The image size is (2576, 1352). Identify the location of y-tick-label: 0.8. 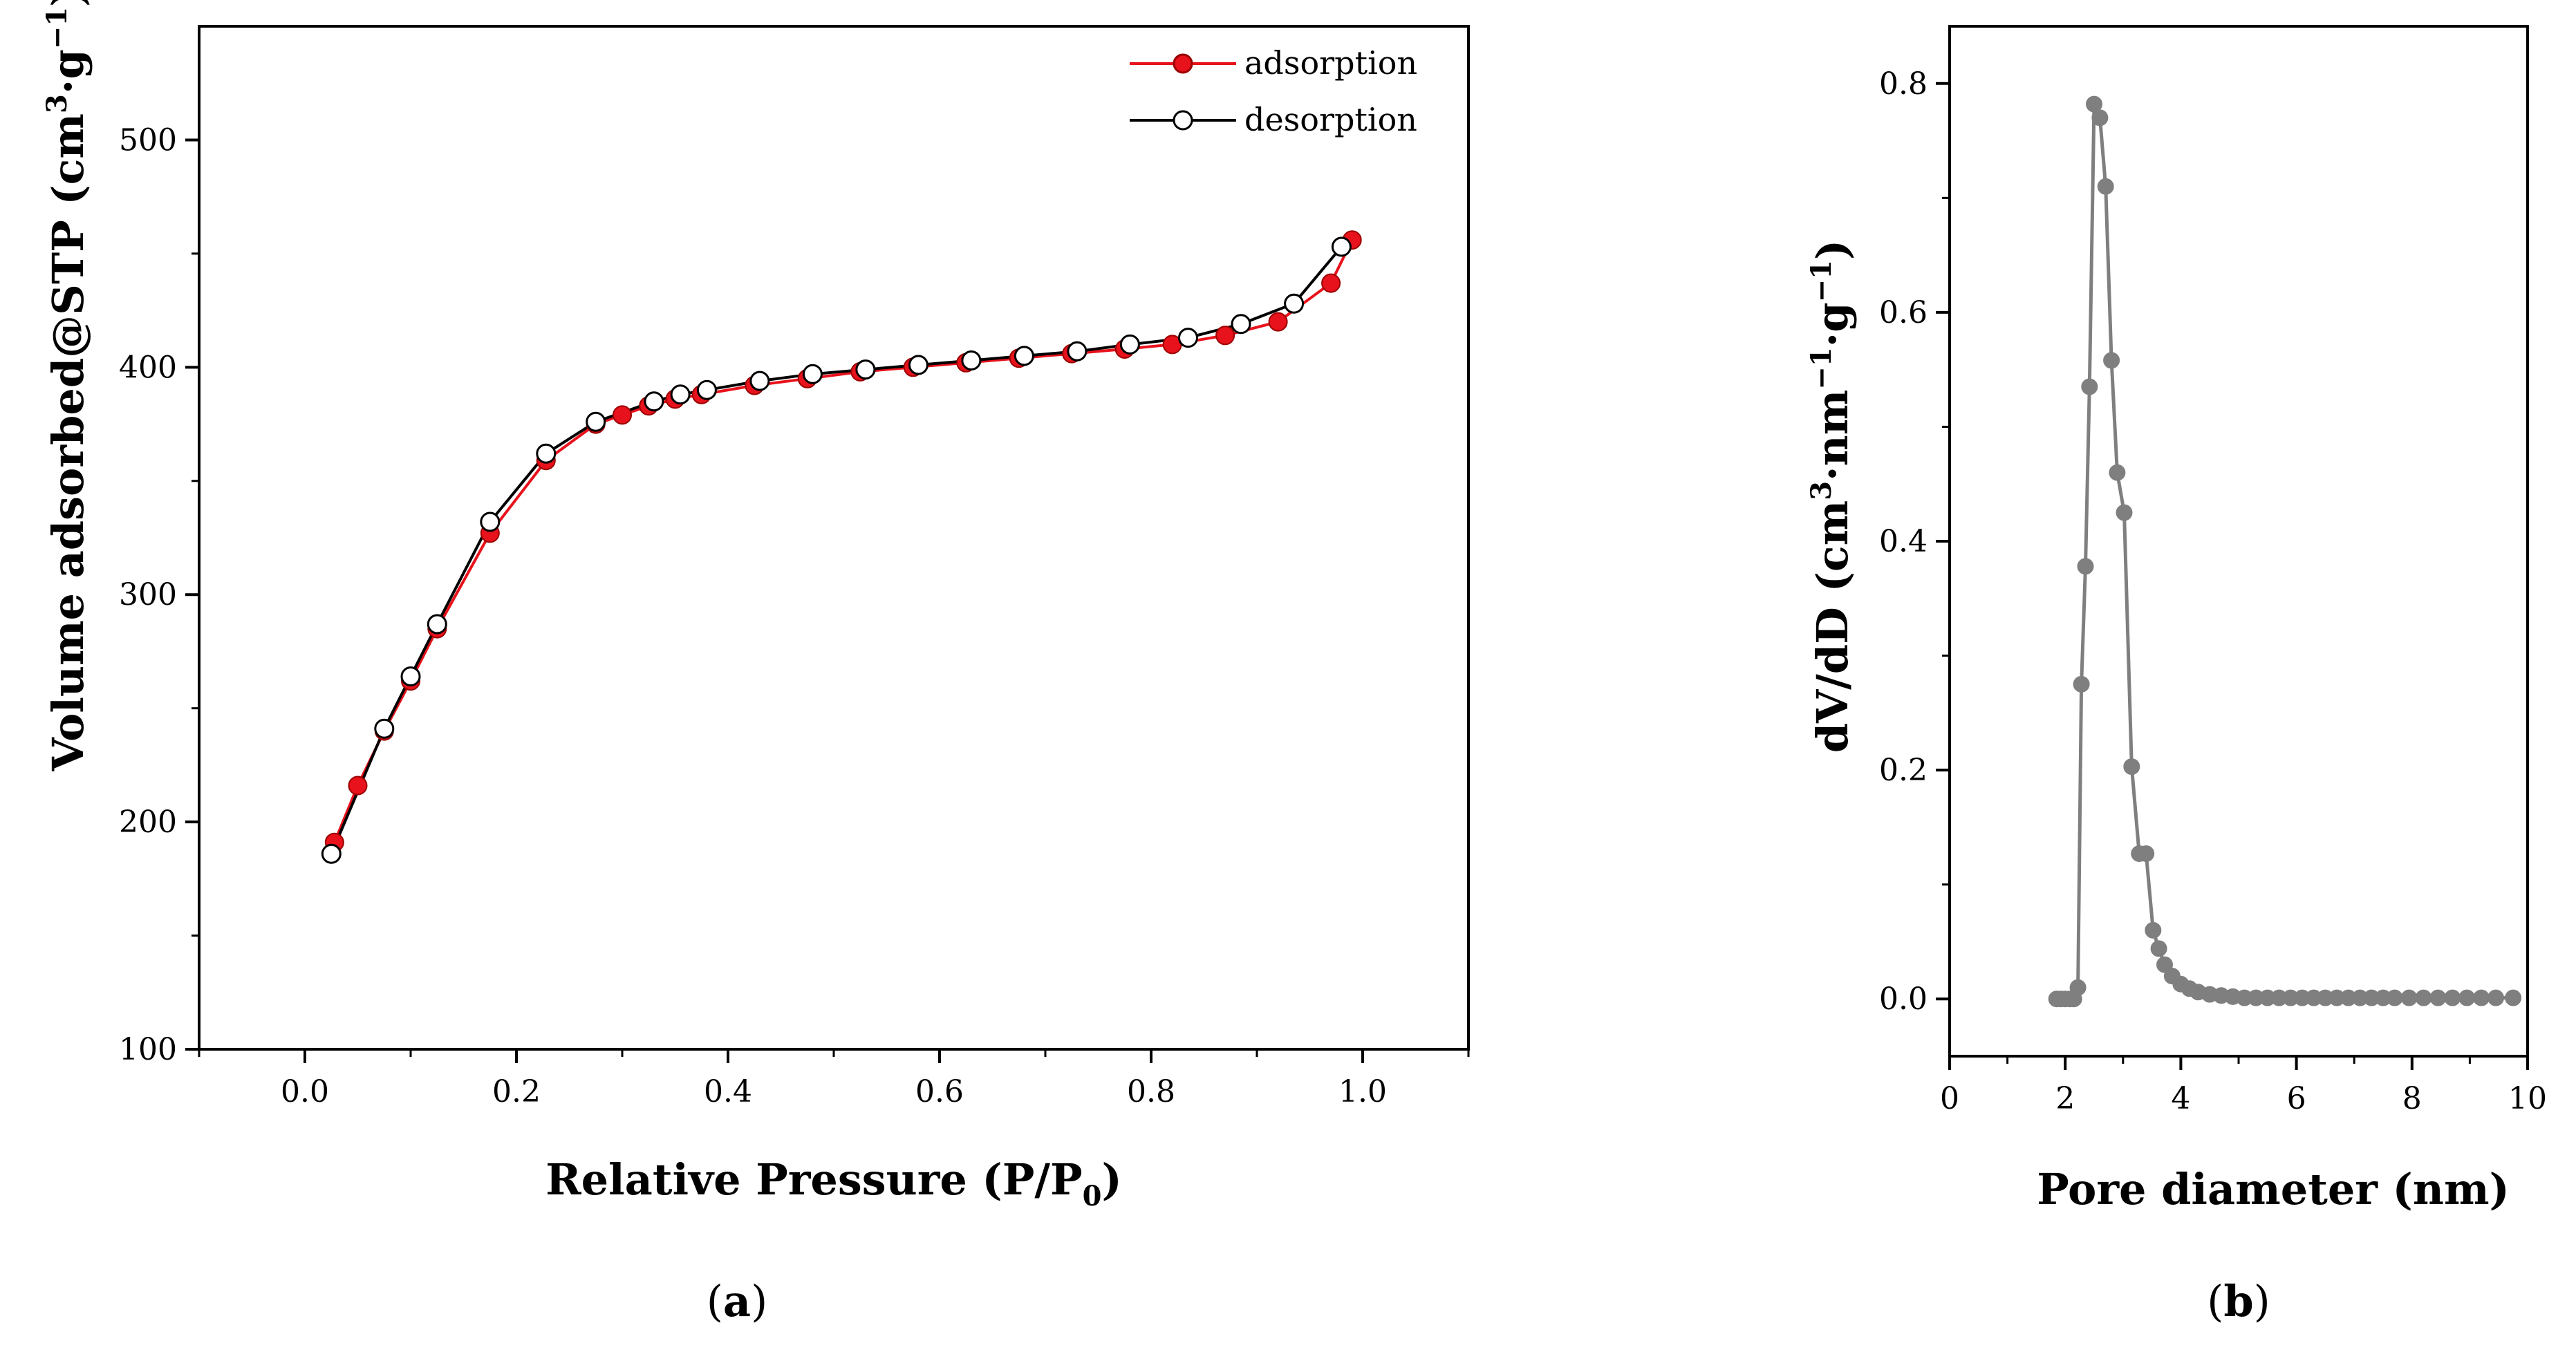
(1903, 84).